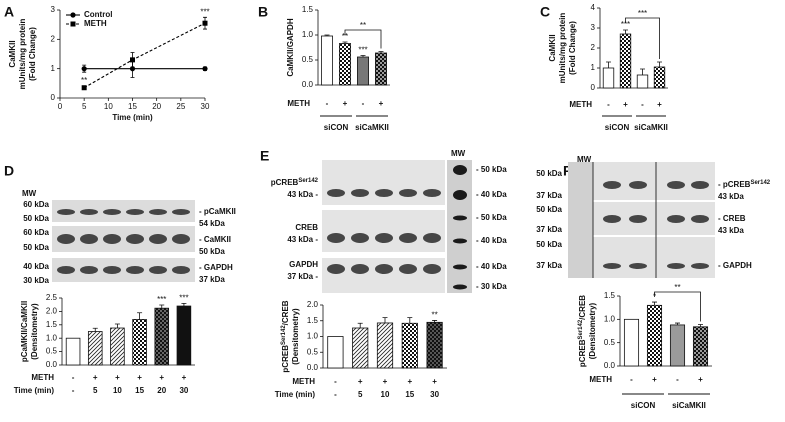 The width and height of the screenshot is (785, 422). I want to click on row-label: Time (min), so click(295, 394).